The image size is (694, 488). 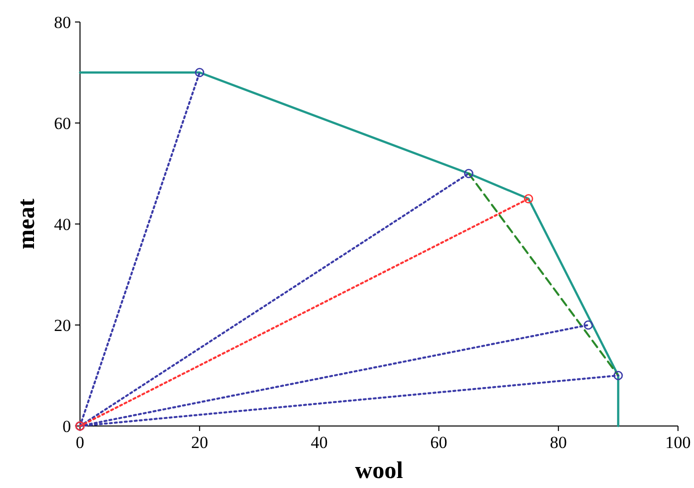 What do you see at coordinates (558, 442) in the screenshot?
I see `x-tick-label: 80` at bounding box center [558, 442].